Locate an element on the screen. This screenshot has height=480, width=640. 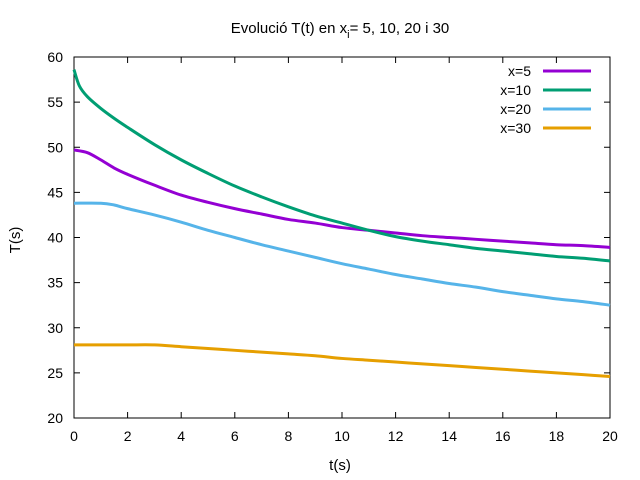
legend-label: x=10 is located at coordinates (515, 90).